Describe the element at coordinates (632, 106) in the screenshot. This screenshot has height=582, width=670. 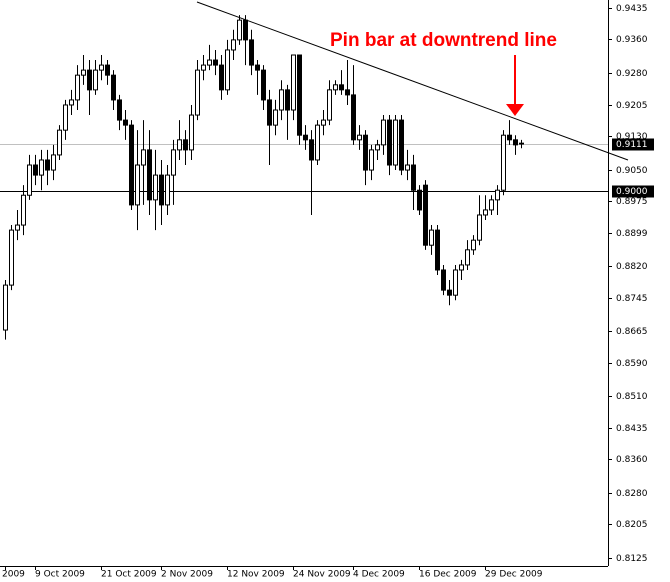
I see `y-tick-label: 0.9205` at that location.